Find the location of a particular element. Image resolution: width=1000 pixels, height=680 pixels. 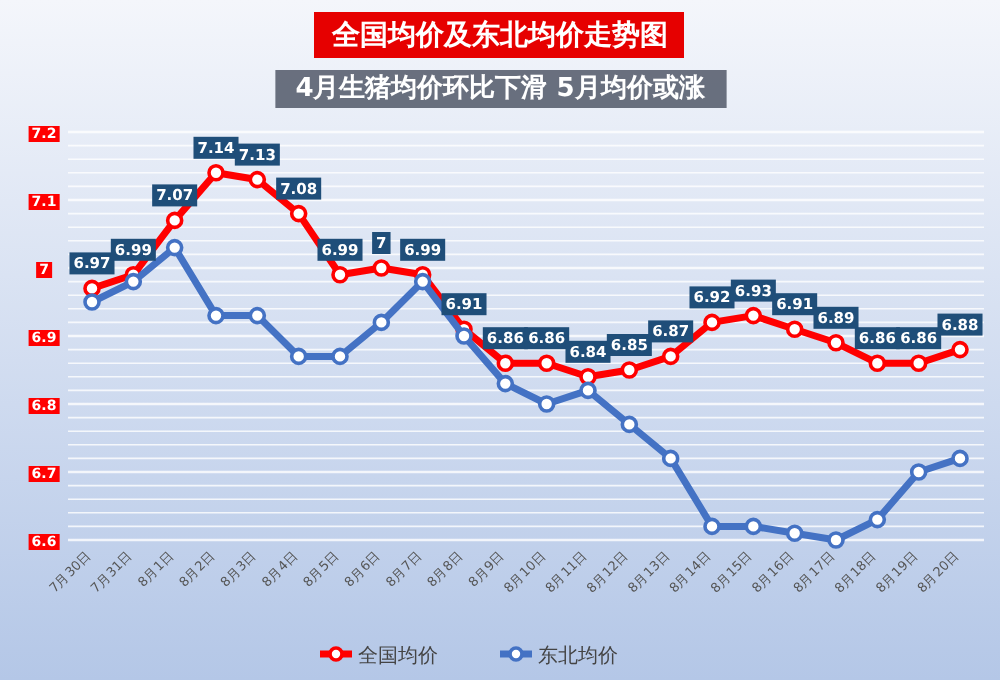

legend-label: 全国均价 is located at coordinates (398, 656).